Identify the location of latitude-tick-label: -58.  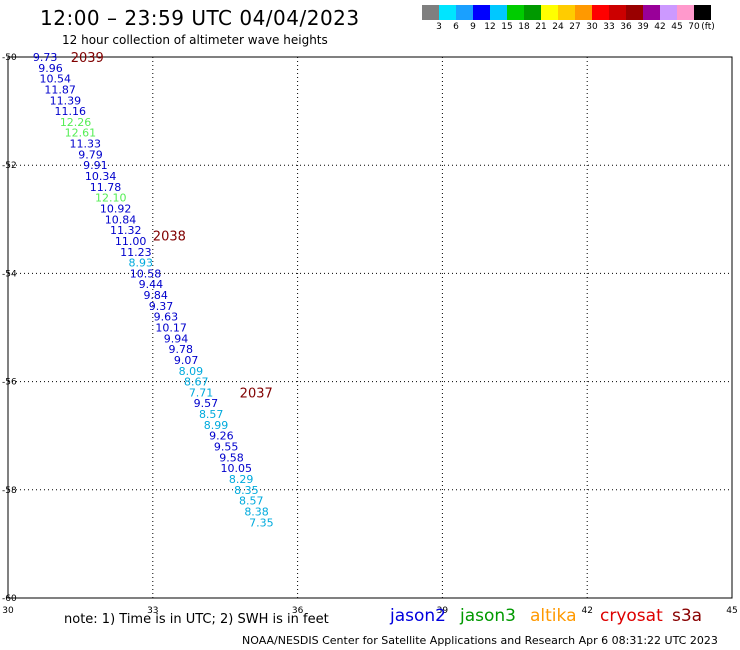
(9, 491).